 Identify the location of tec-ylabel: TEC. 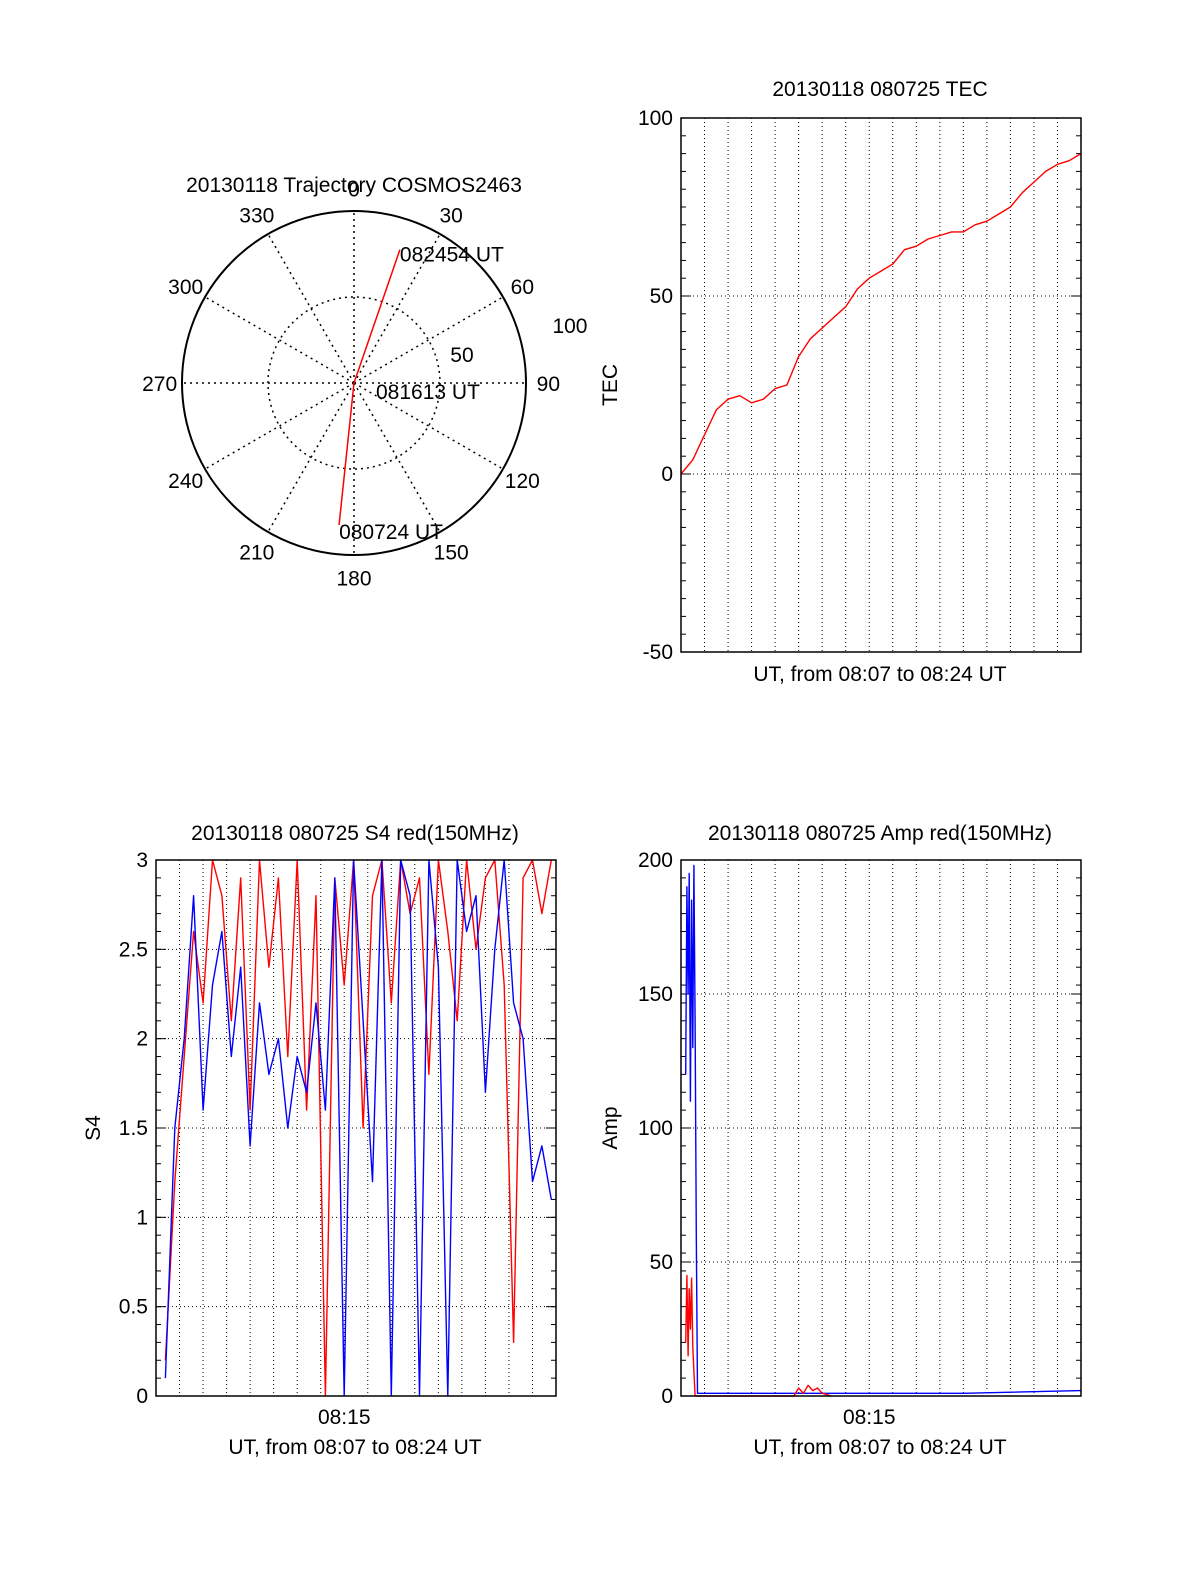
(610, 385).